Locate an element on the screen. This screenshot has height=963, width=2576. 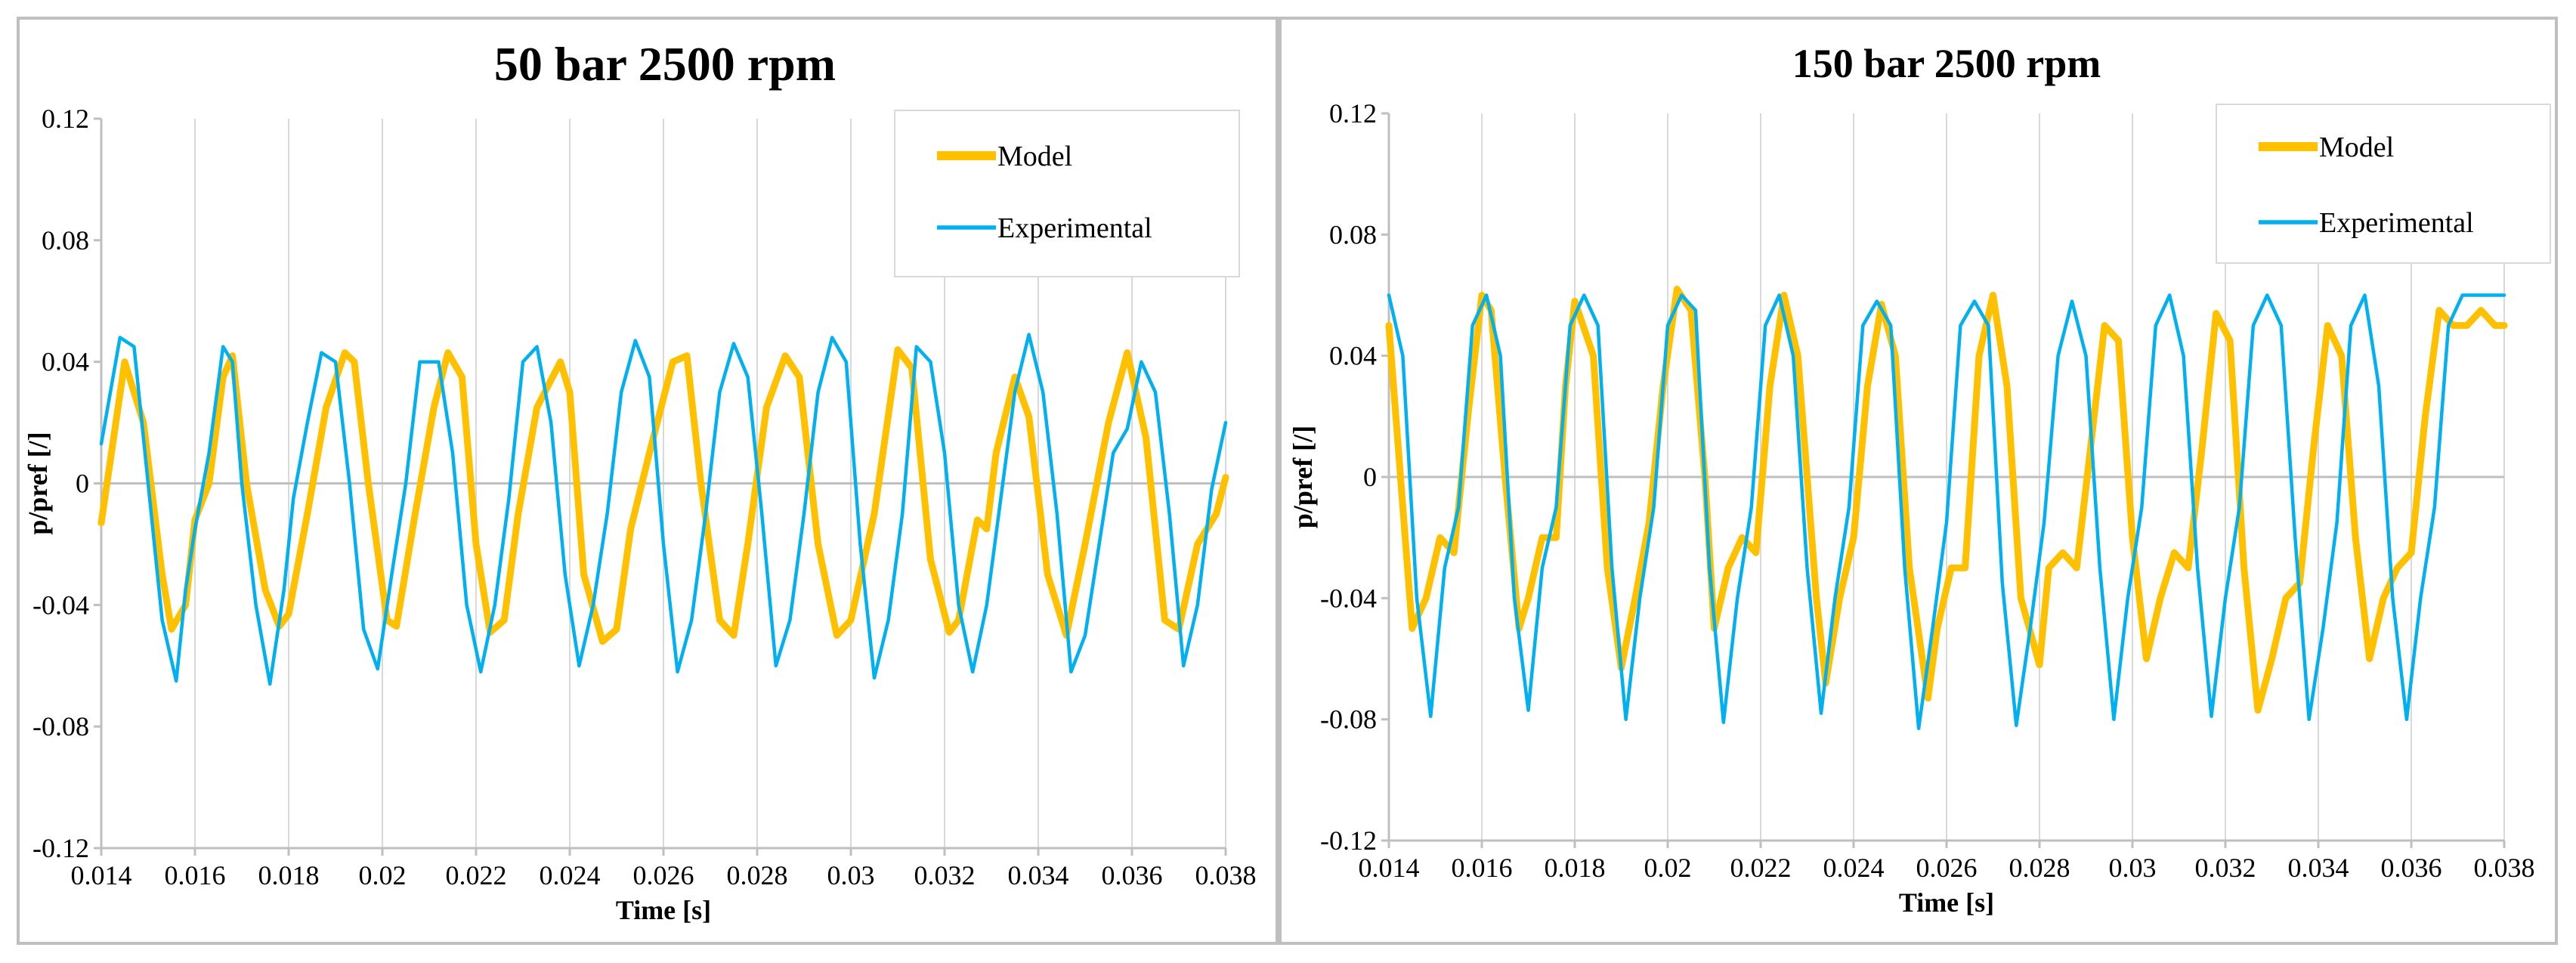
chart-title: 50 bar 2500 rpm is located at coordinates (665, 64).